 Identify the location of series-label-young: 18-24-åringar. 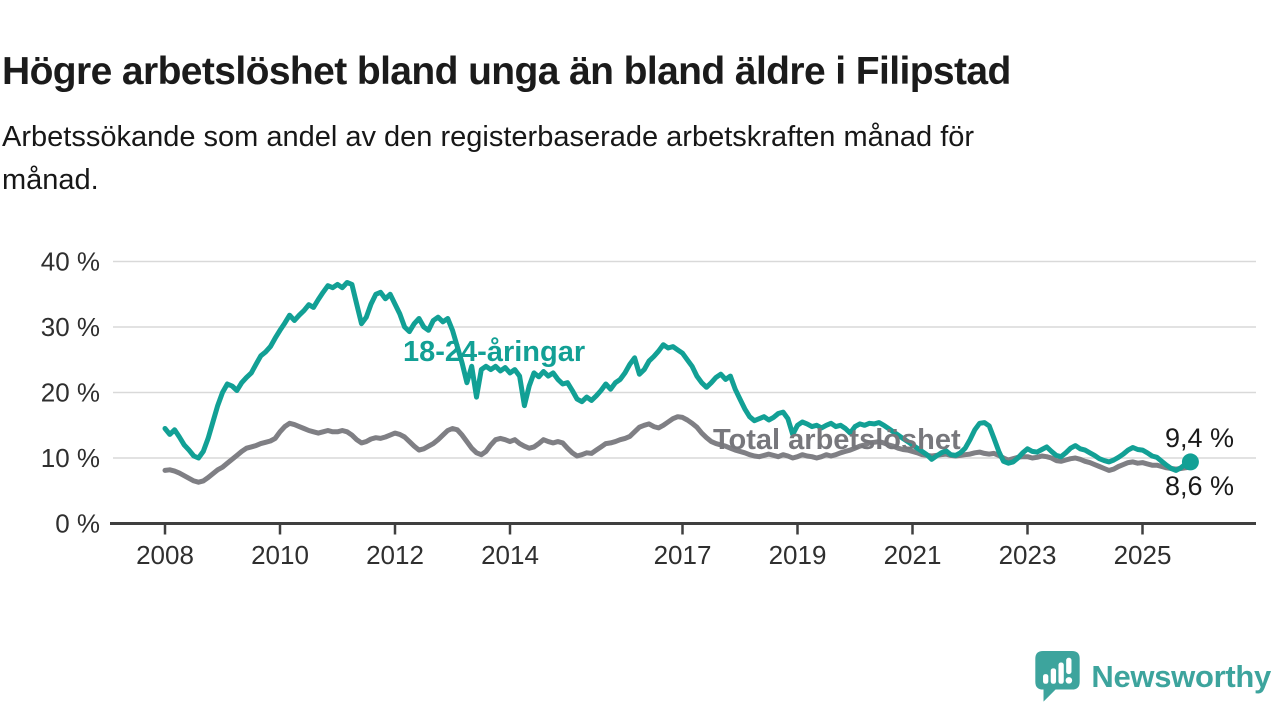
(494, 352).